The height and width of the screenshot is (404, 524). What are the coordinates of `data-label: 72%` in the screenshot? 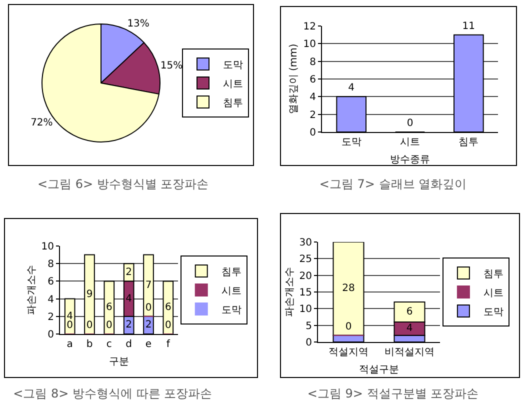 It's located at (41, 122).